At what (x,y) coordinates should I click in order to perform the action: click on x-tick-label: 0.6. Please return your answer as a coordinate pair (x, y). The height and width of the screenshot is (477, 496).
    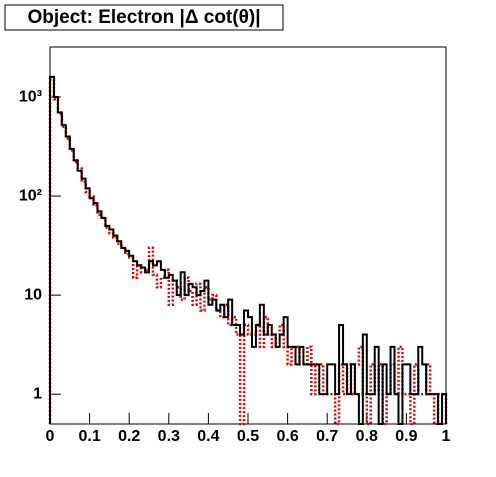
    Looking at the image, I should click on (287, 436).